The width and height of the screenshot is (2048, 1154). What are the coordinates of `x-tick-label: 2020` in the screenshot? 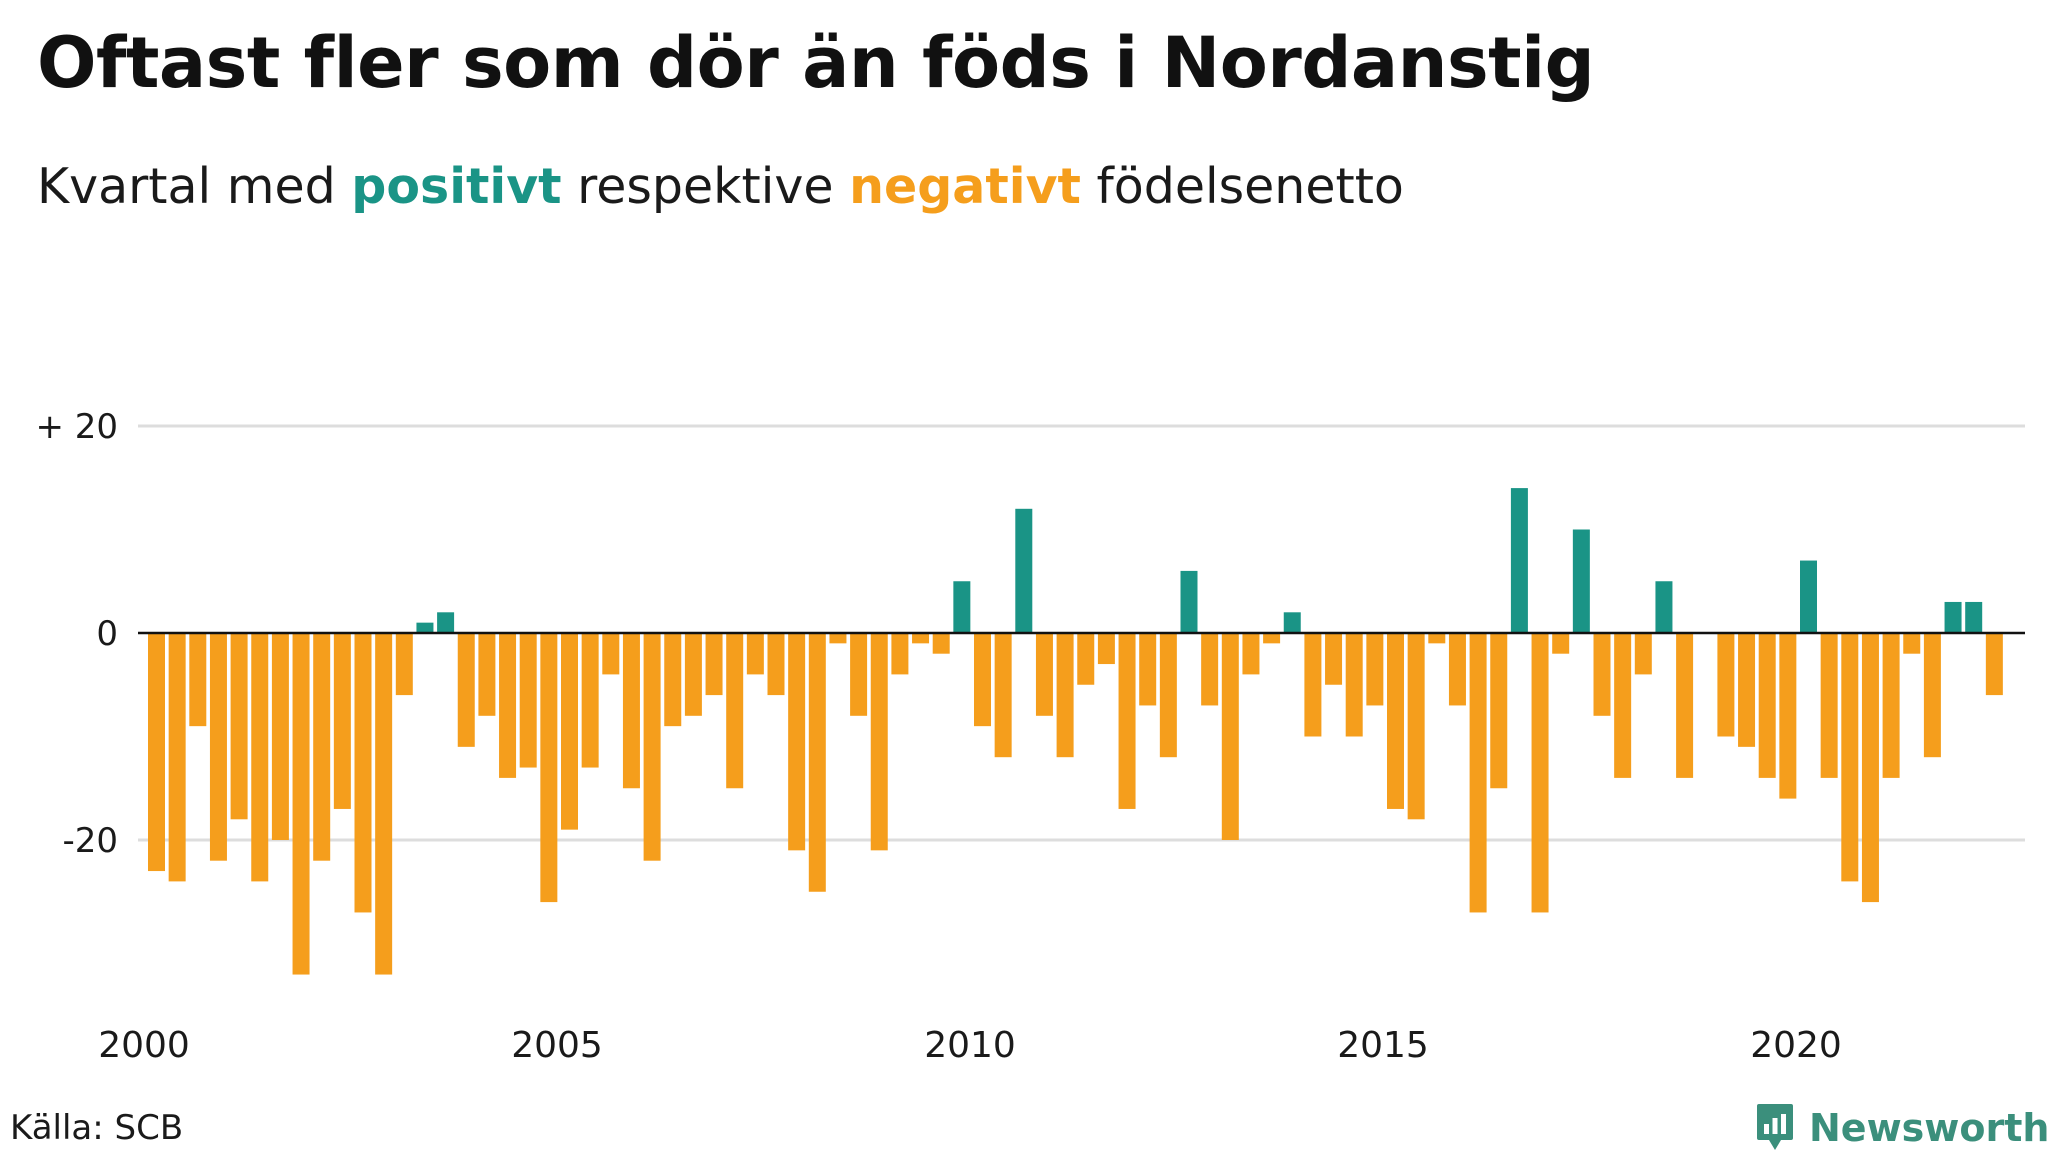 It's located at (1796, 1045).